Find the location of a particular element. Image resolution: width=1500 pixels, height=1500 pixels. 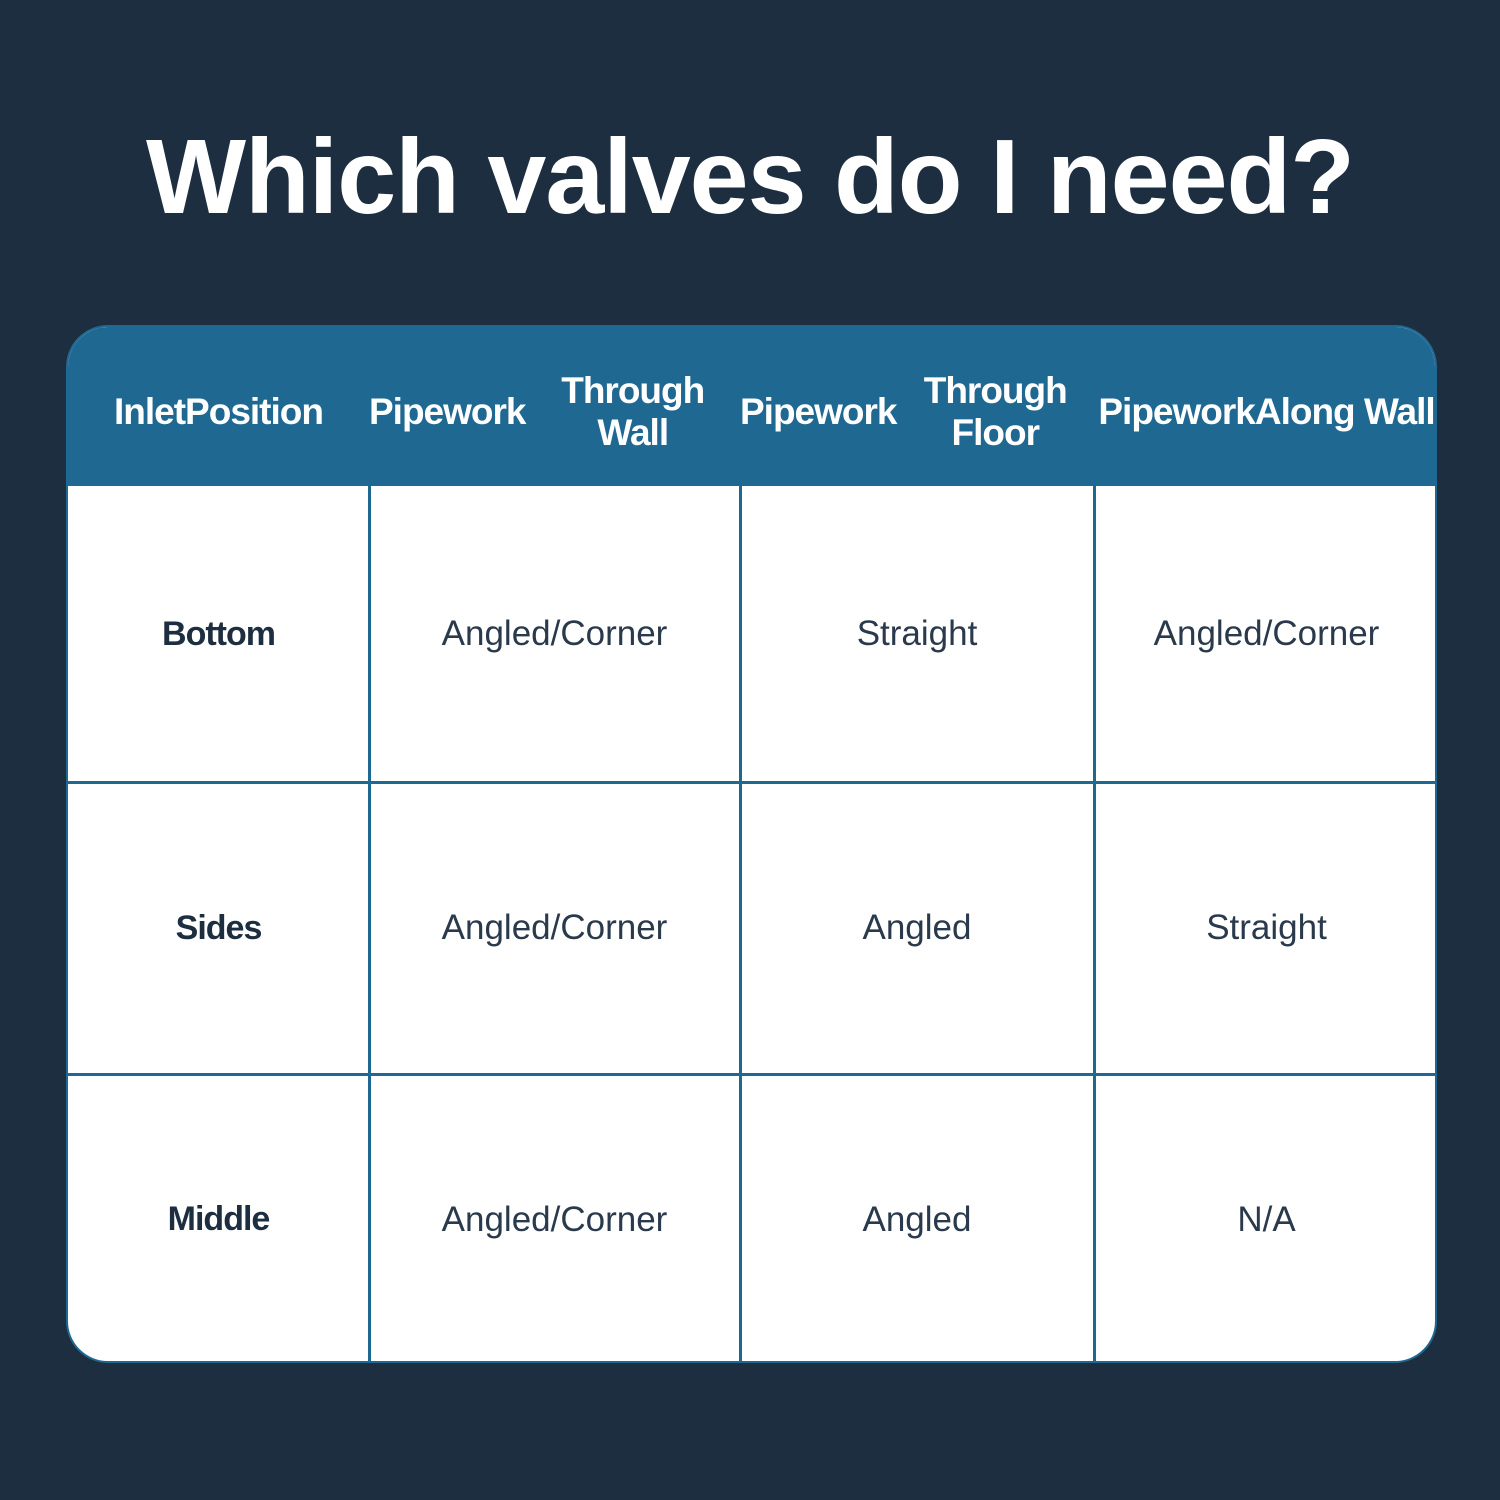

column-header: Pipework Through Wall is located at coordinates (554, 412).